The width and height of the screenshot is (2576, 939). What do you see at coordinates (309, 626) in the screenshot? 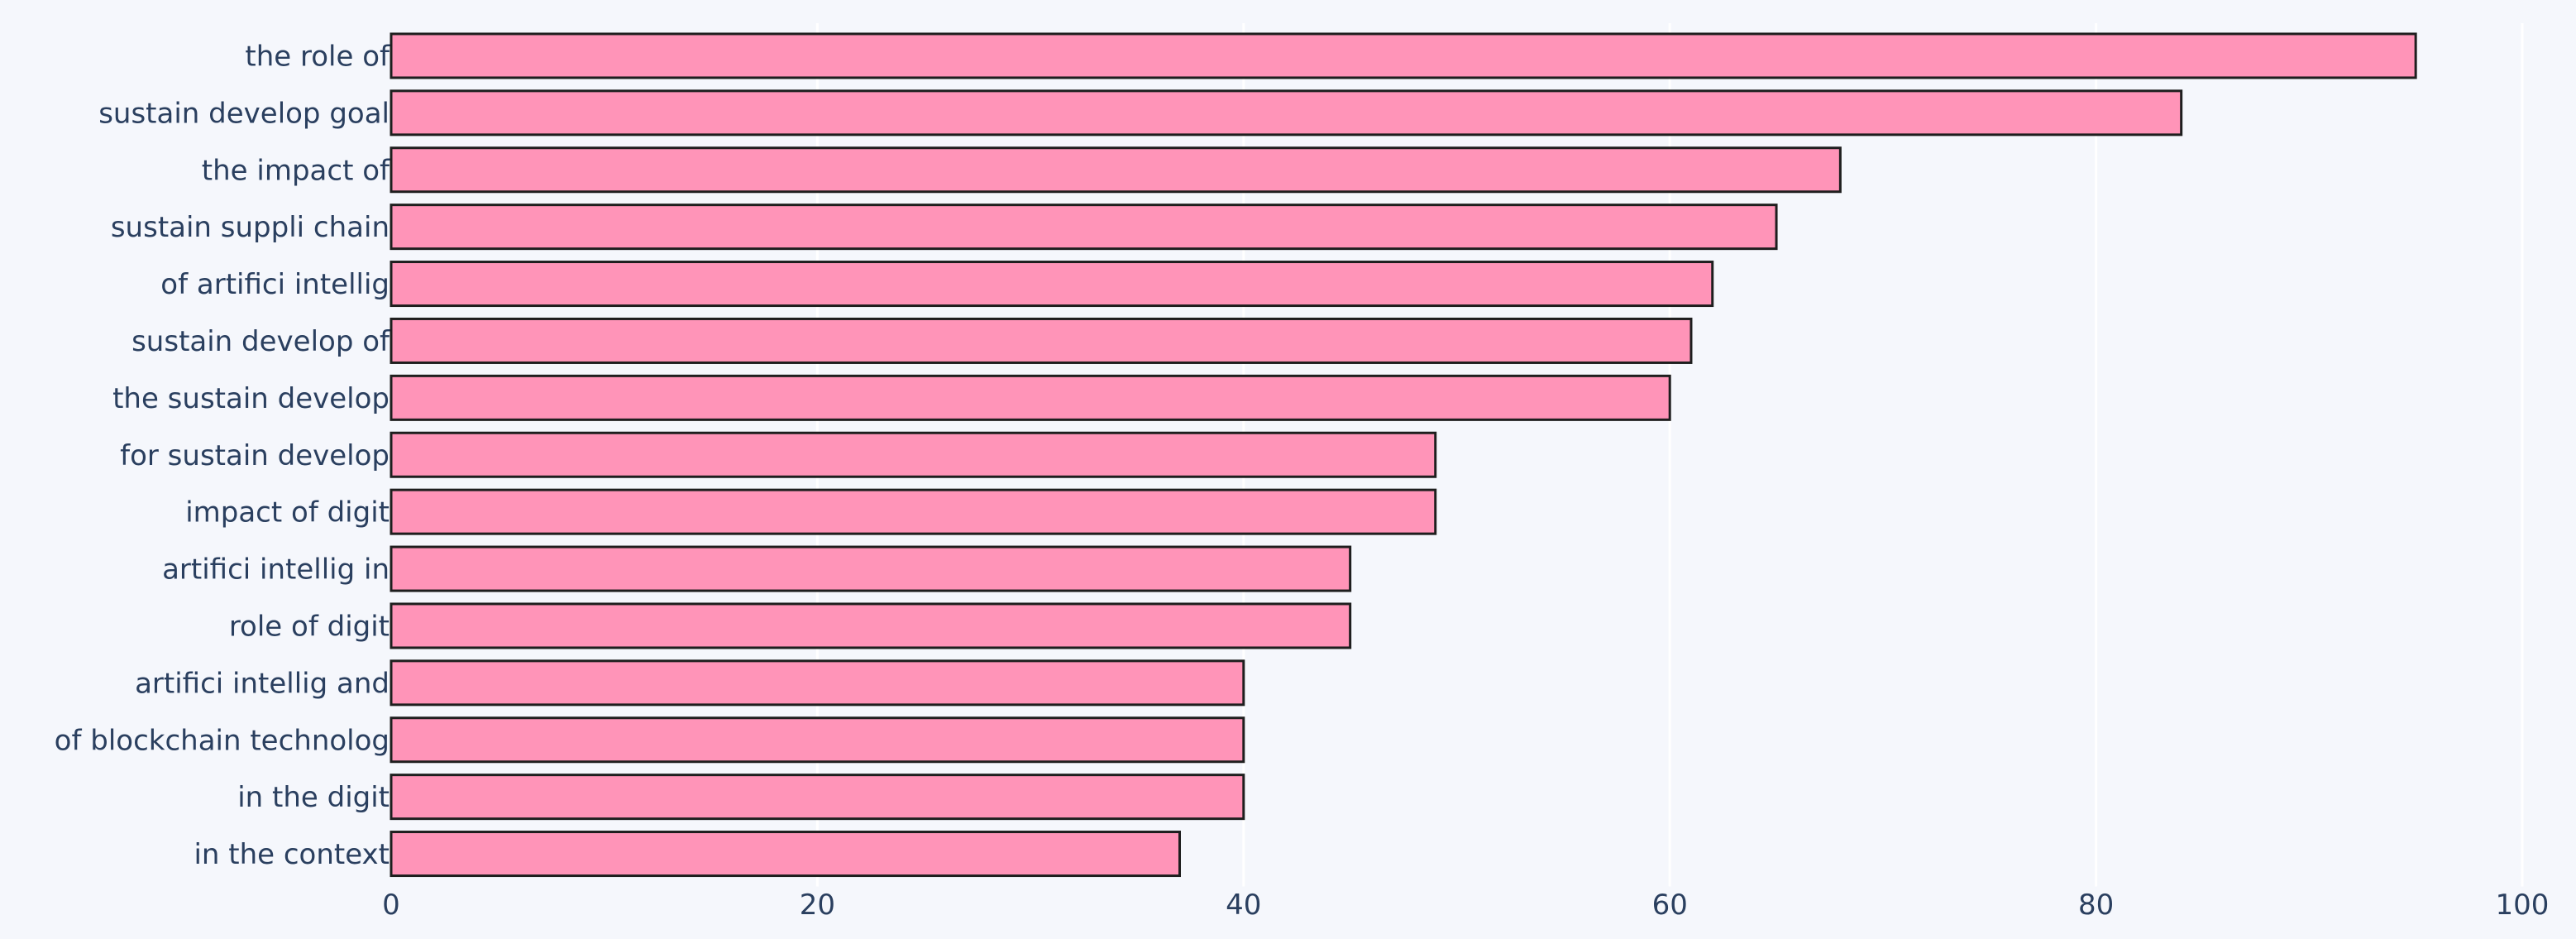
I see `y-category-label: role of digit` at bounding box center [309, 626].